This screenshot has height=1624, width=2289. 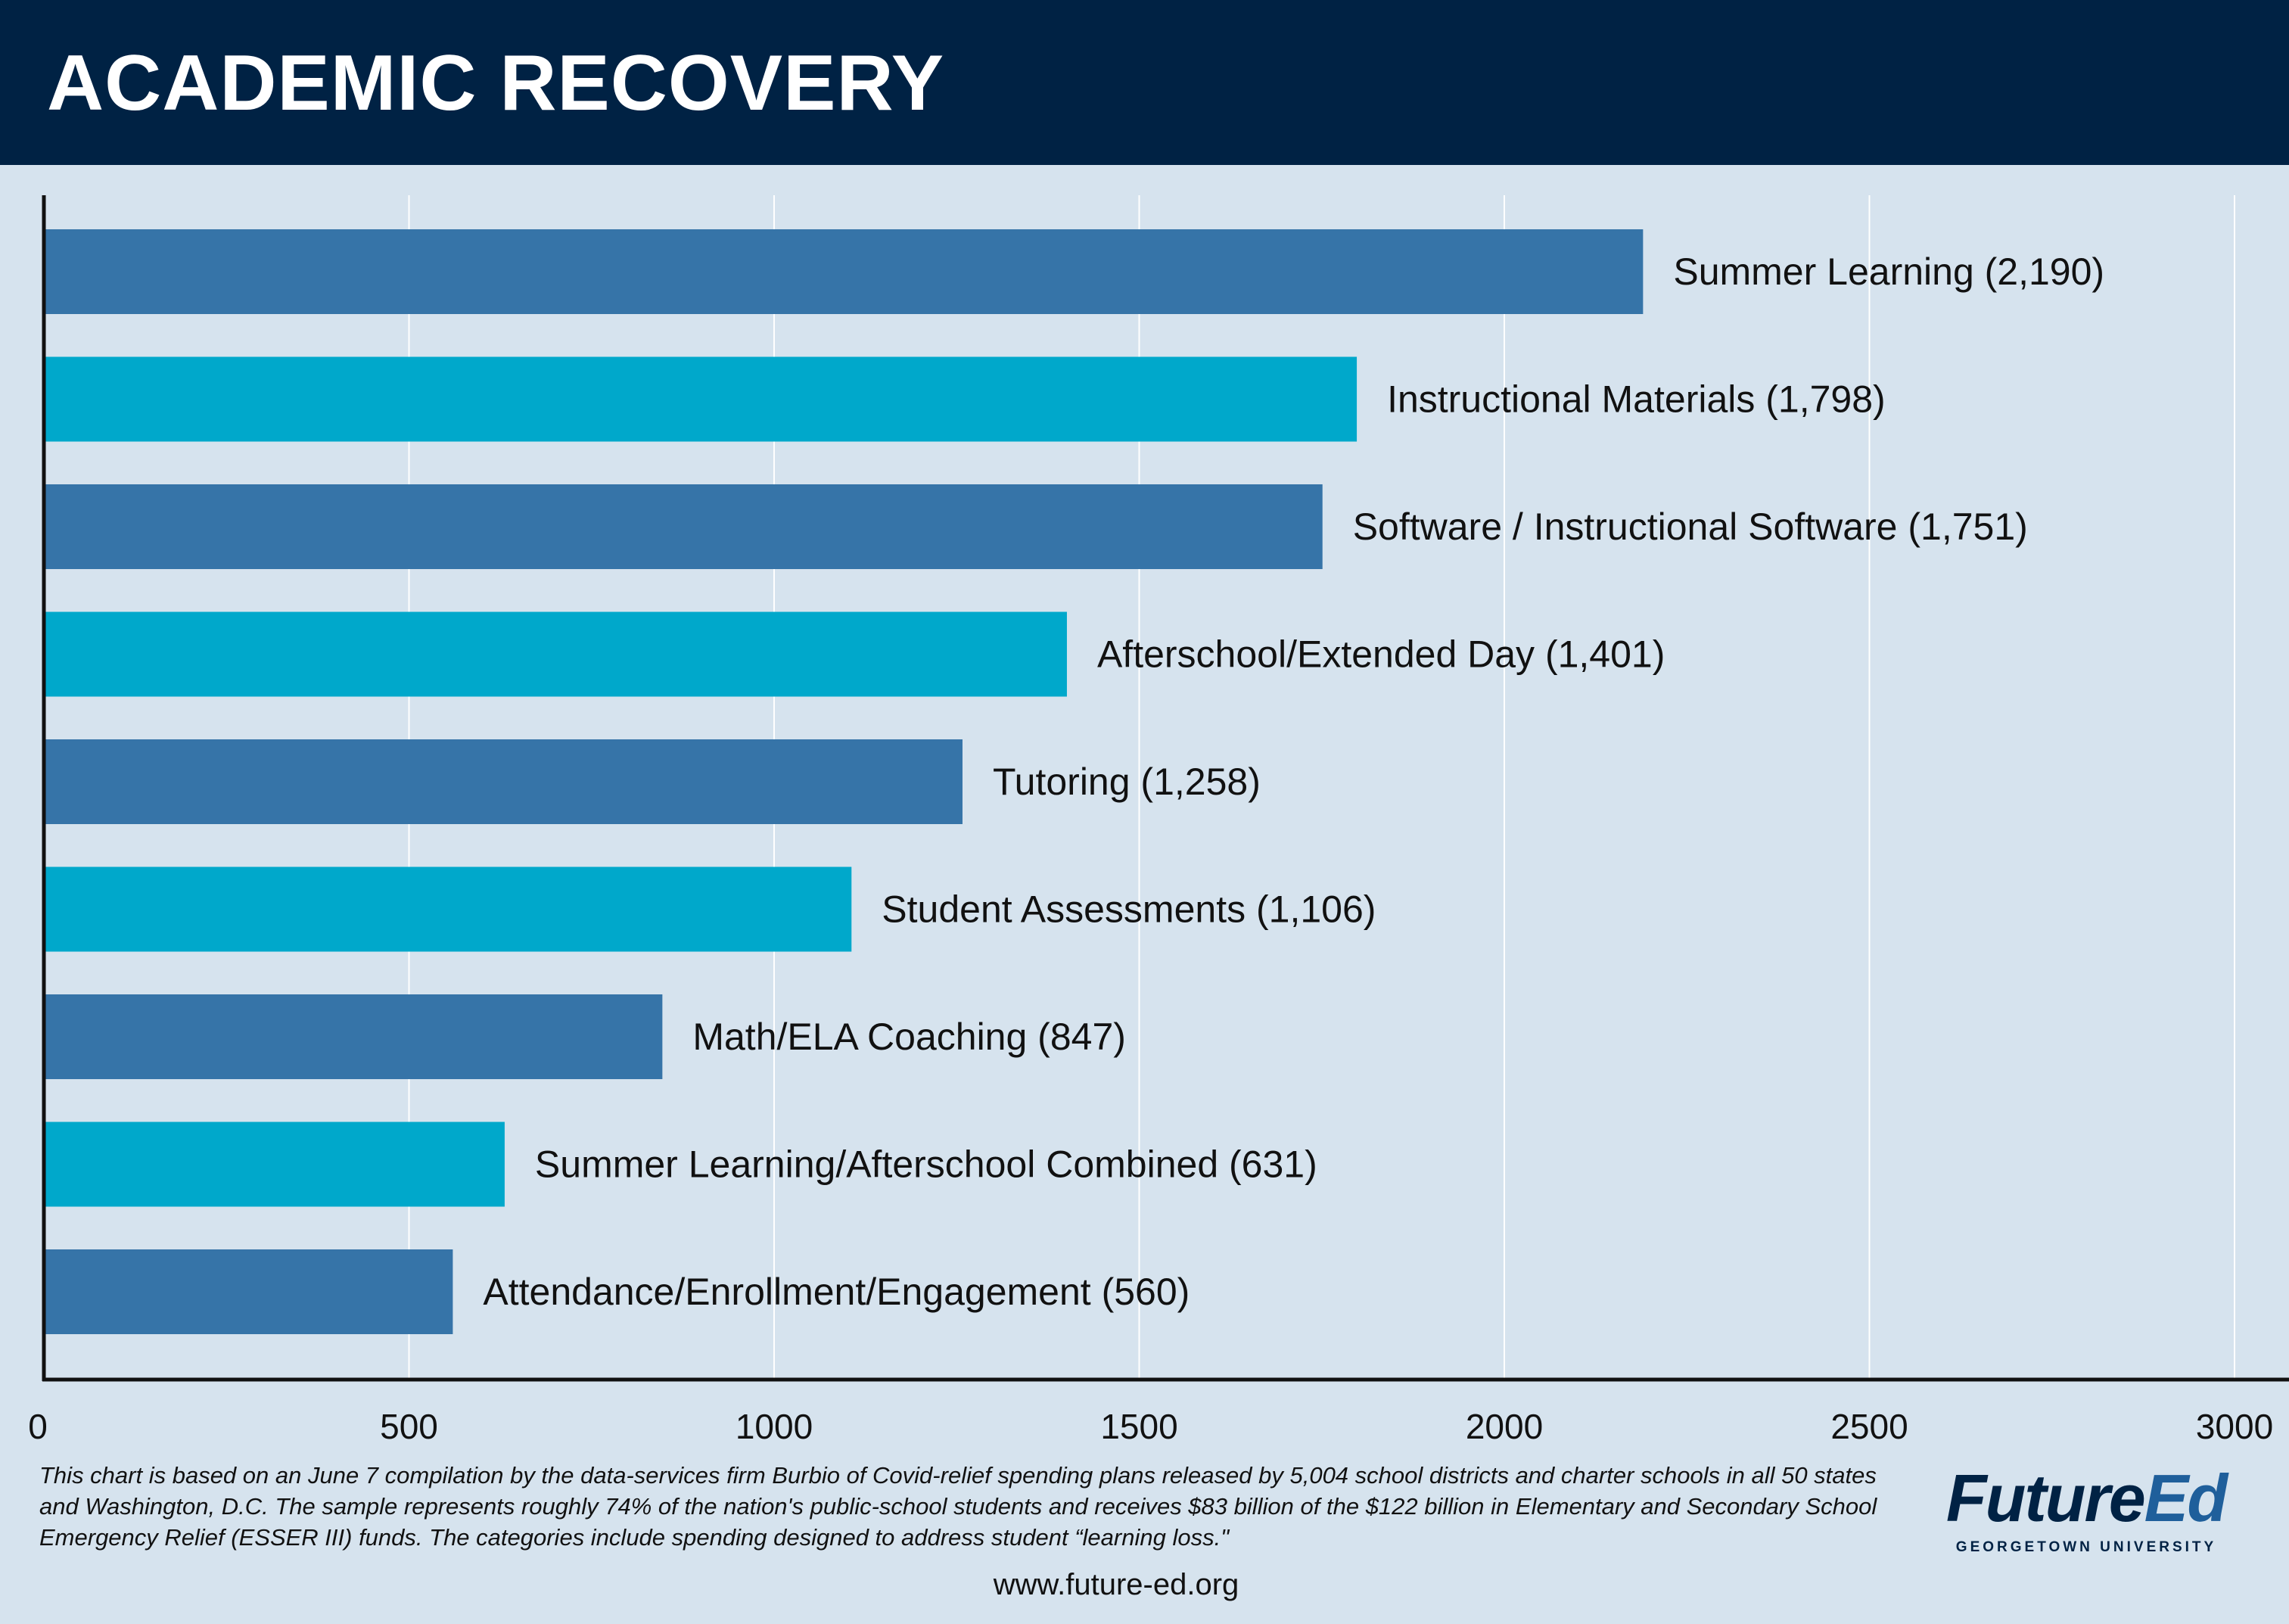 I want to click on bar-label: Afterschool/Extended Day (1,401), so click(x=1381, y=654).